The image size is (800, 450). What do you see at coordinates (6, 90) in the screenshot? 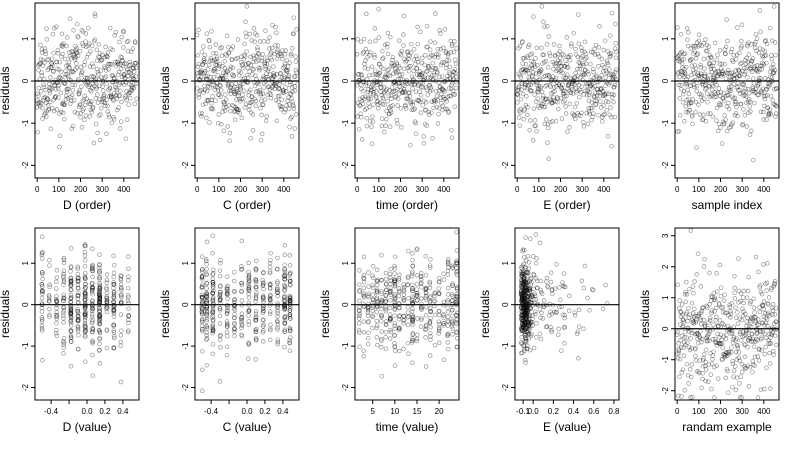
I see `y-axis-label: residuals` at bounding box center [6, 90].